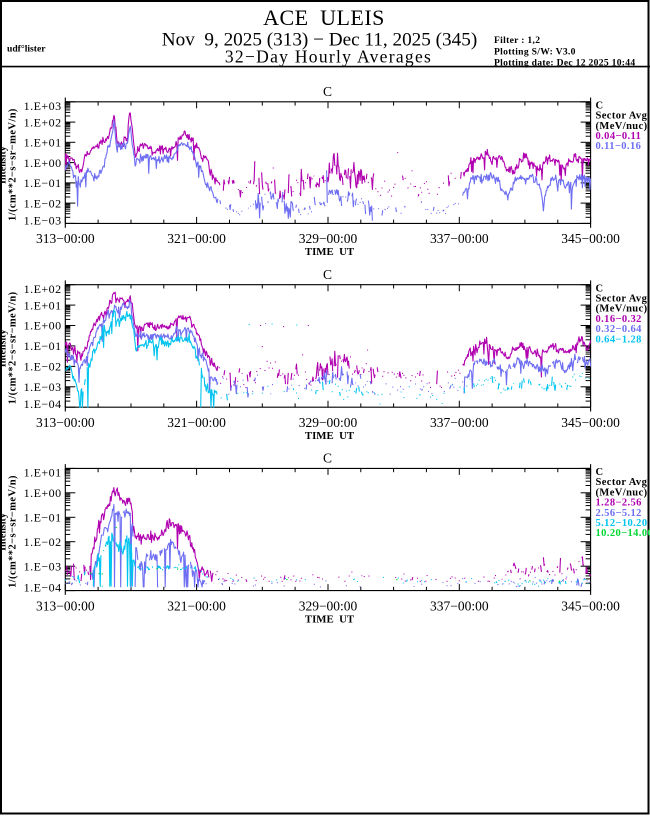 This screenshot has width=650, height=821. Describe the element at coordinates (43, 106) in the screenshot. I see `svg-text: 1.E+03` at that location.